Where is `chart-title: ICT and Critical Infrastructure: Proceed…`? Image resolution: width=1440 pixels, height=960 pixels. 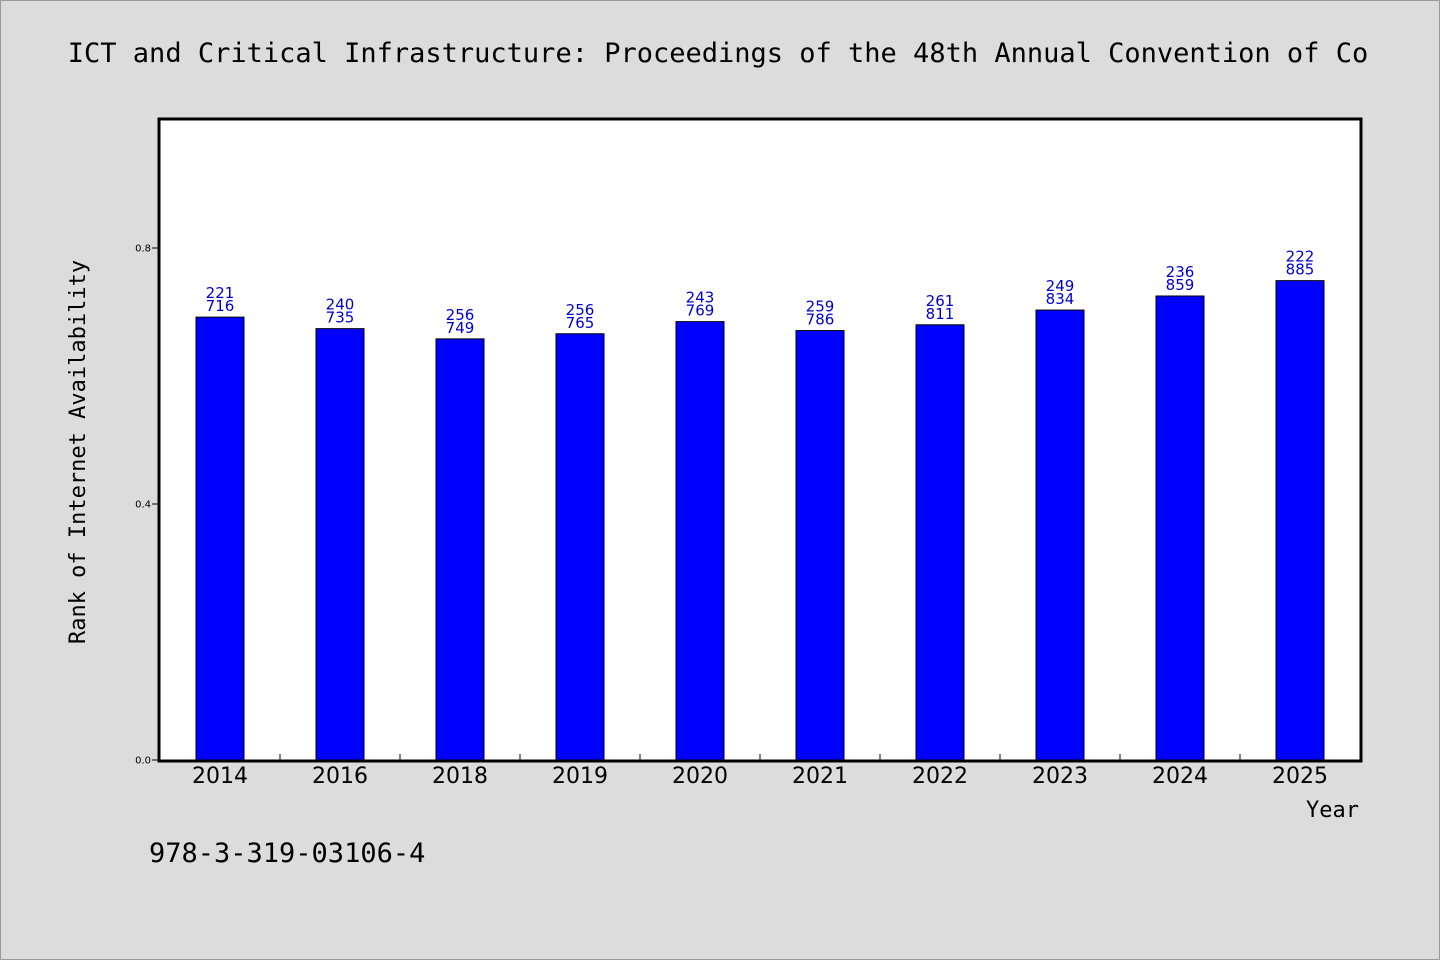
chart-title: ICT and Critical Infrastructure: Proceed… is located at coordinates (718, 53).